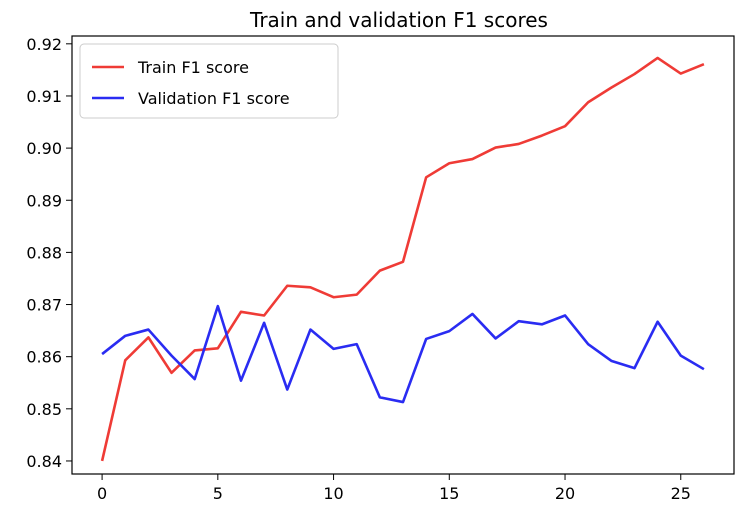 The width and height of the screenshot is (740, 520). Describe the element at coordinates (398, 20) in the screenshot. I see `chart-title: Train and validation F1 scores` at that location.